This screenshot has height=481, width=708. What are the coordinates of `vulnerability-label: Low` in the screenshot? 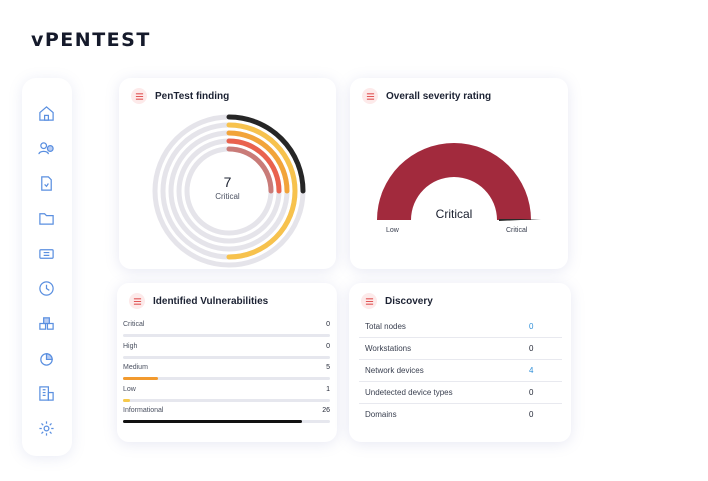 It's located at (129, 389).